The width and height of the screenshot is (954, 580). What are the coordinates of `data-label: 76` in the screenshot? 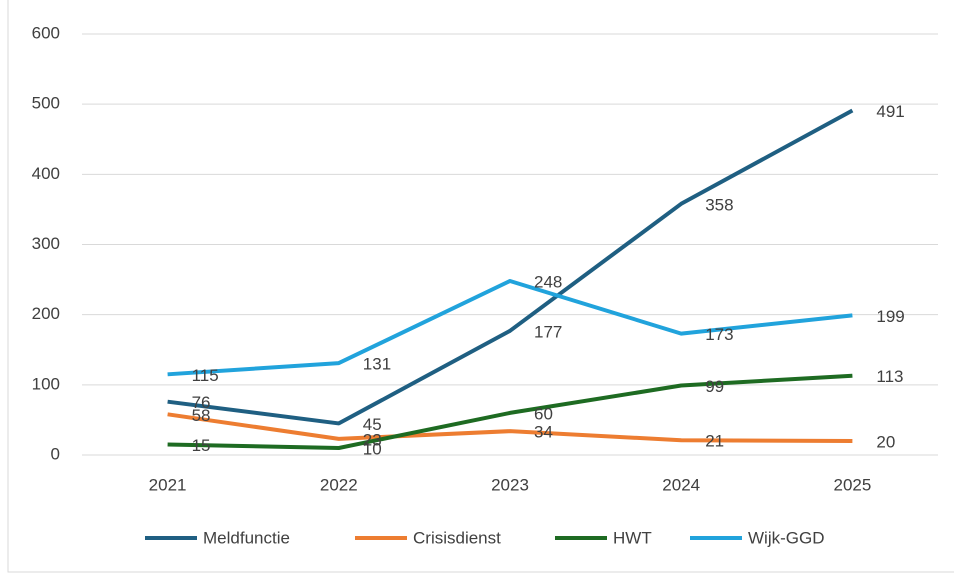 It's located at (201, 402).